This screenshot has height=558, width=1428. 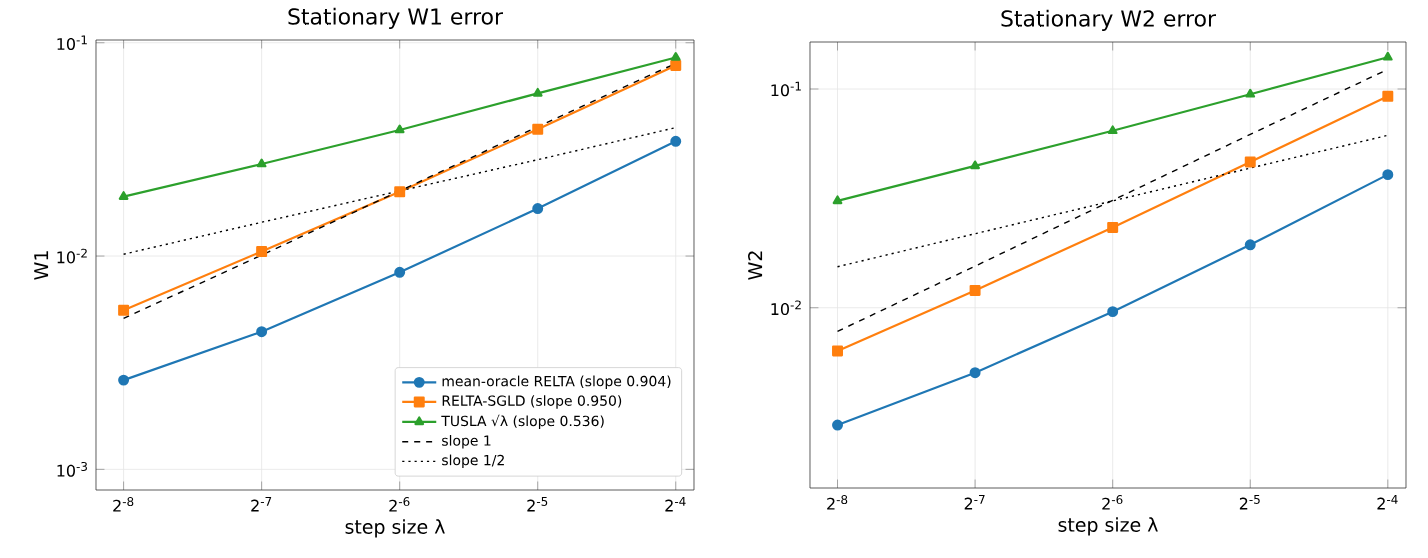 I want to click on y-axis-title: W1, so click(x=41, y=265).